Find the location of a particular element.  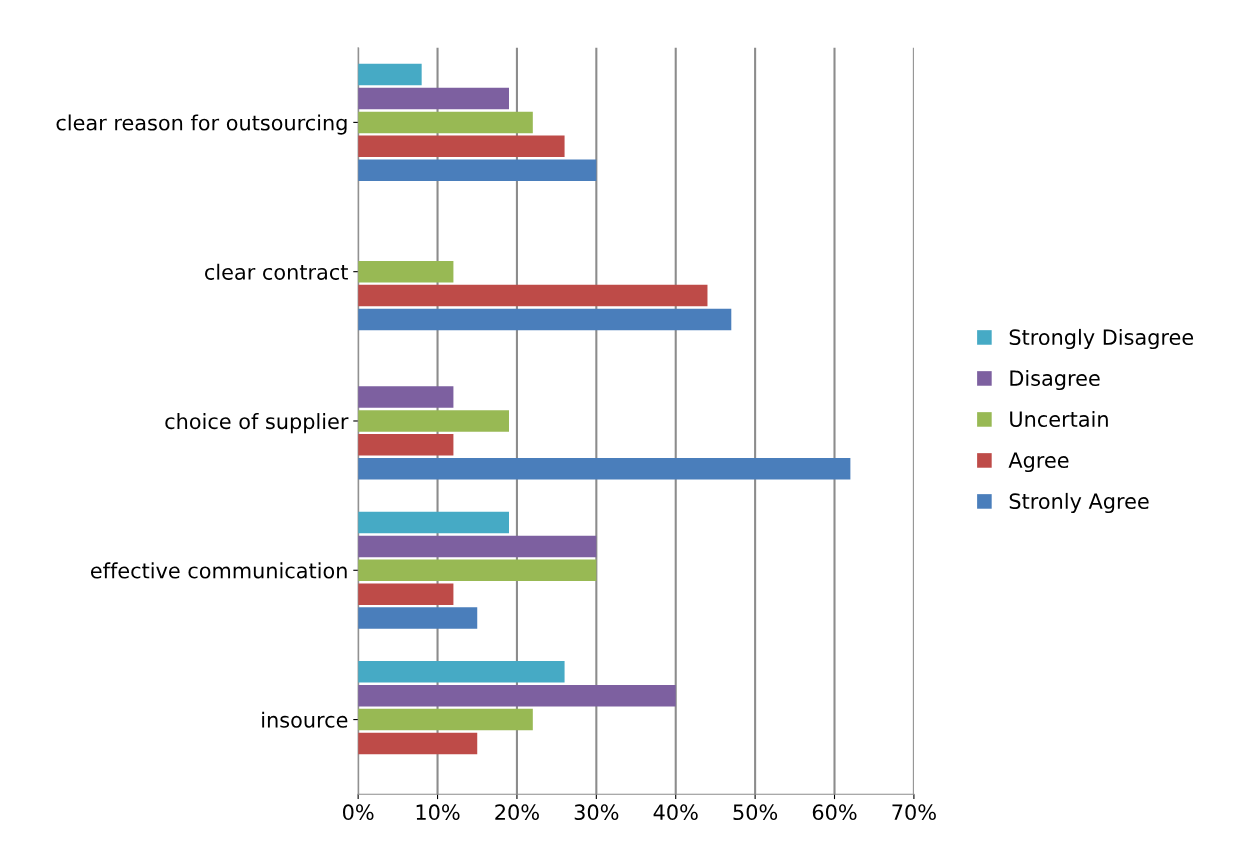

x-tick-label: 0% is located at coordinates (358, 812).